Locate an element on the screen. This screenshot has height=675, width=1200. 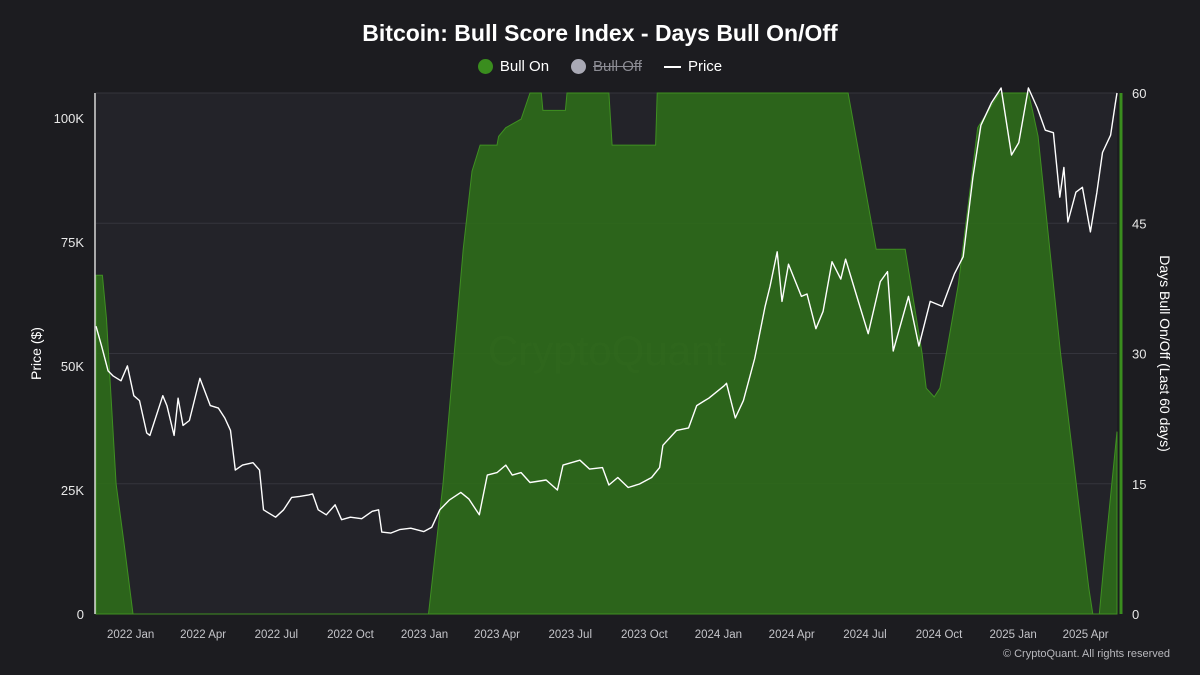
bull-off-dot-icon is located at coordinates (579, 66).